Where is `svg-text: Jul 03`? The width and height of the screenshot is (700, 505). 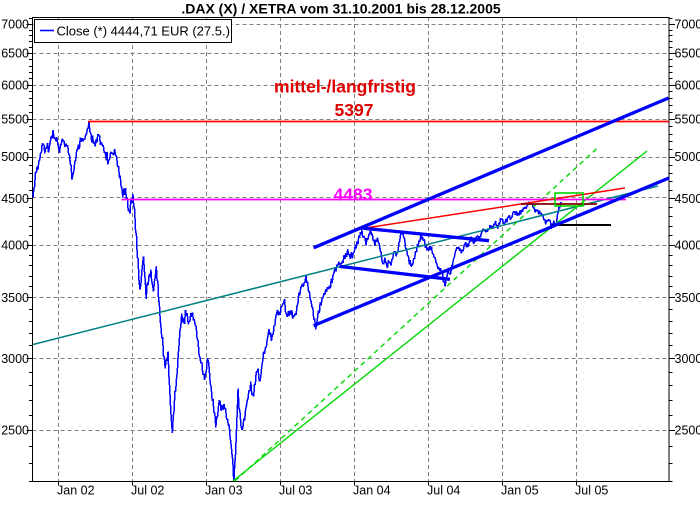 svg-text: Jul 03 is located at coordinates (295, 491).